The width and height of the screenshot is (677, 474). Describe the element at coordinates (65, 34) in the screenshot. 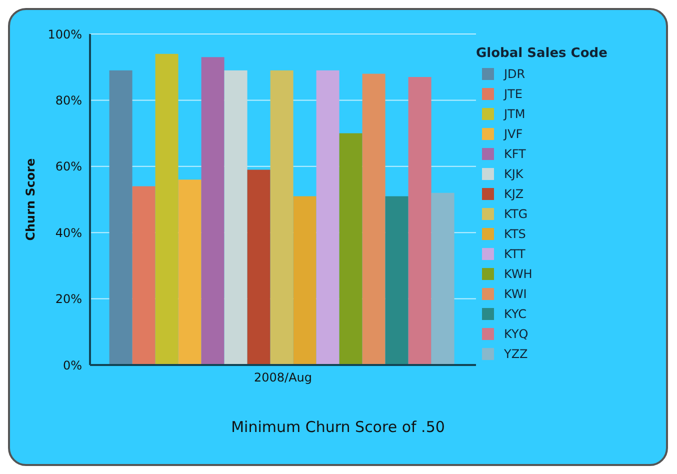

I see `y-tick-label: 100%` at that location.